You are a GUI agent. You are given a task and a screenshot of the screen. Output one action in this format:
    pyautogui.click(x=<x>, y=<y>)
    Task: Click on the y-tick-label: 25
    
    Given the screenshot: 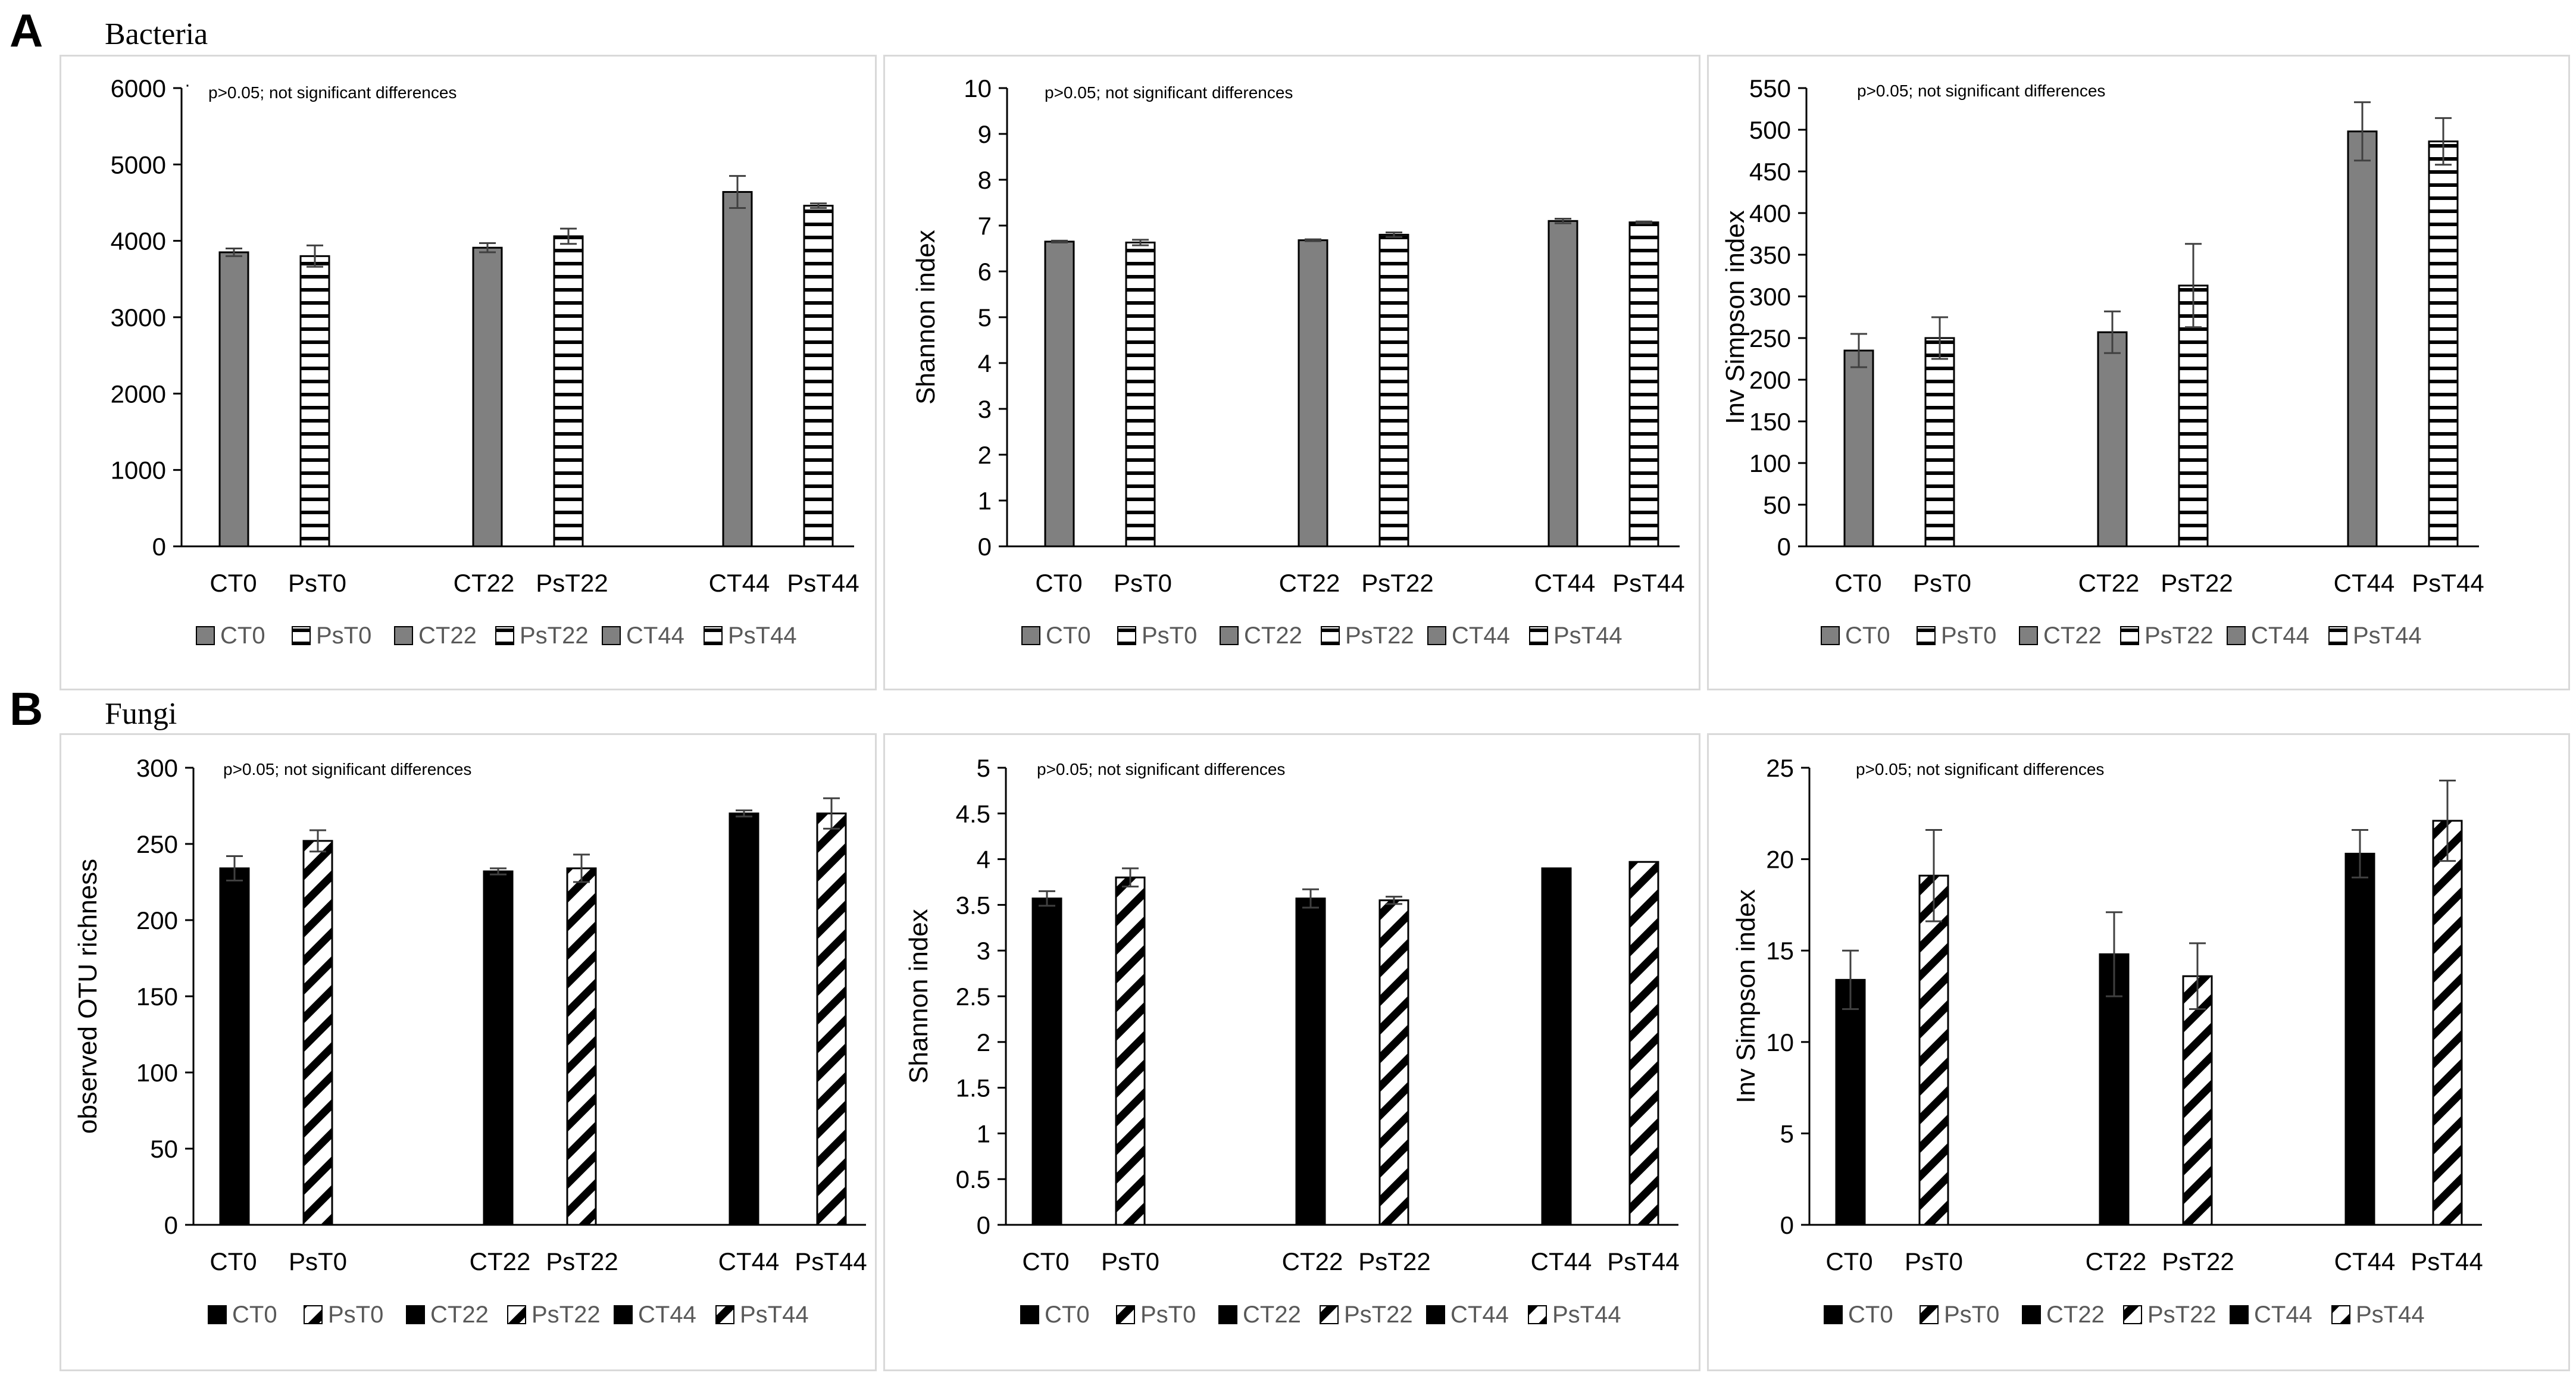 What is the action you would take?
    pyautogui.click(x=1780, y=768)
    